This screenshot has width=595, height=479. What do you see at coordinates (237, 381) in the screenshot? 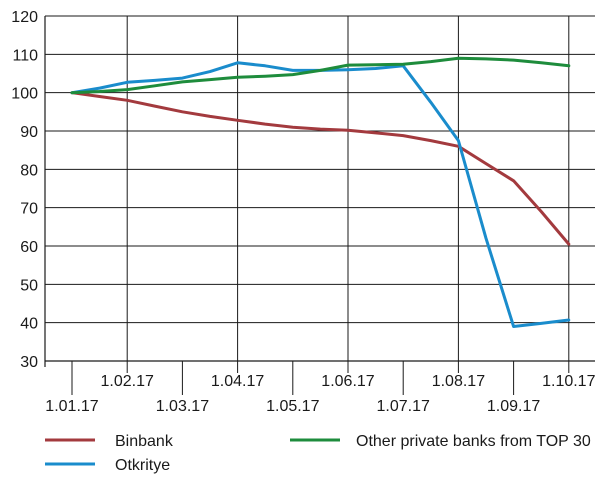
I see `x-tick-label: 1.04.17` at bounding box center [237, 381].